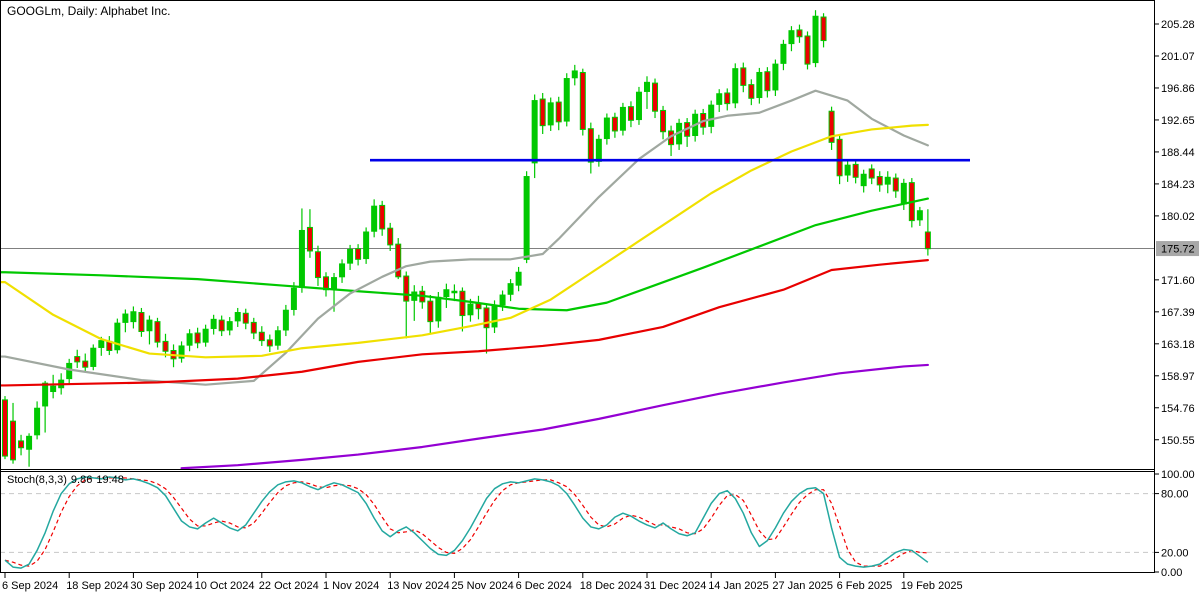  I want to click on axis-label: 22 Oct 2024, so click(289, 586).